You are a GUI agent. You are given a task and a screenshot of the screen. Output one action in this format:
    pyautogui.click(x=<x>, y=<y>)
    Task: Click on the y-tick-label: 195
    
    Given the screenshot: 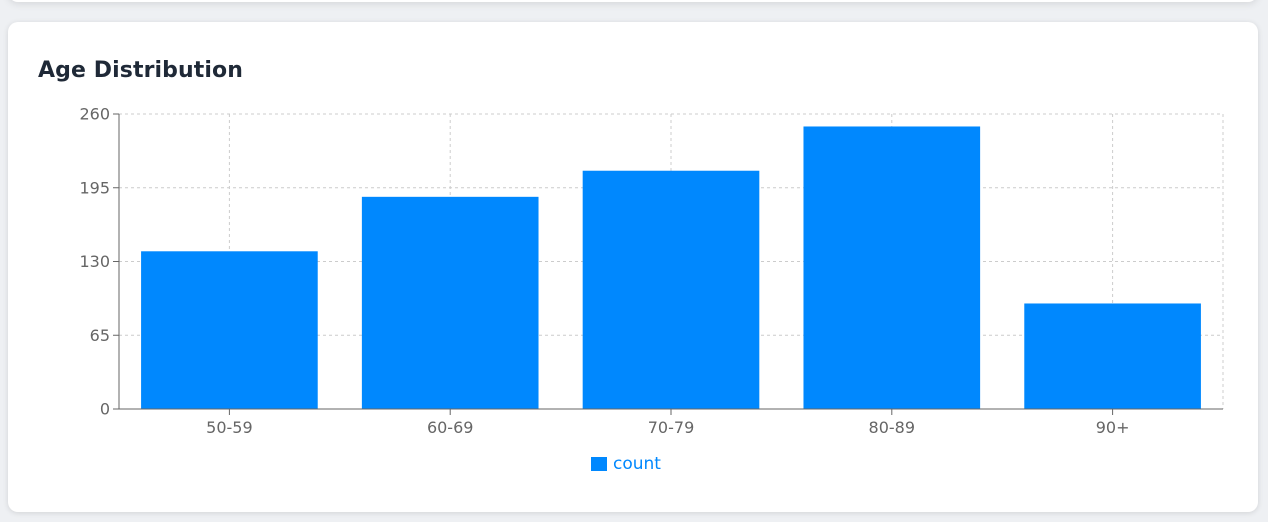 What is the action you would take?
    pyautogui.click(x=94, y=187)
    